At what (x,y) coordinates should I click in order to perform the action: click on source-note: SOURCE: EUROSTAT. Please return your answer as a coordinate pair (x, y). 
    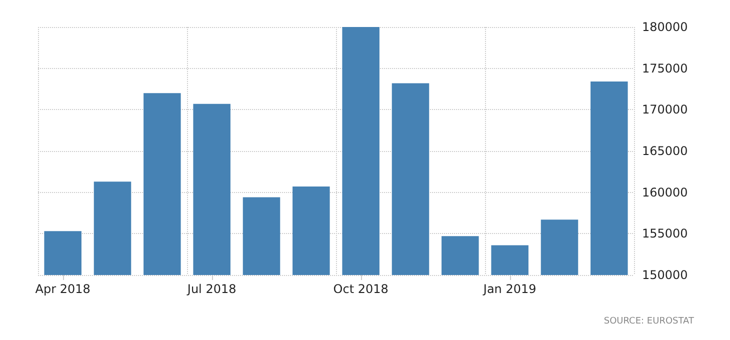
    Looking at the image, I should click on (649, 321).